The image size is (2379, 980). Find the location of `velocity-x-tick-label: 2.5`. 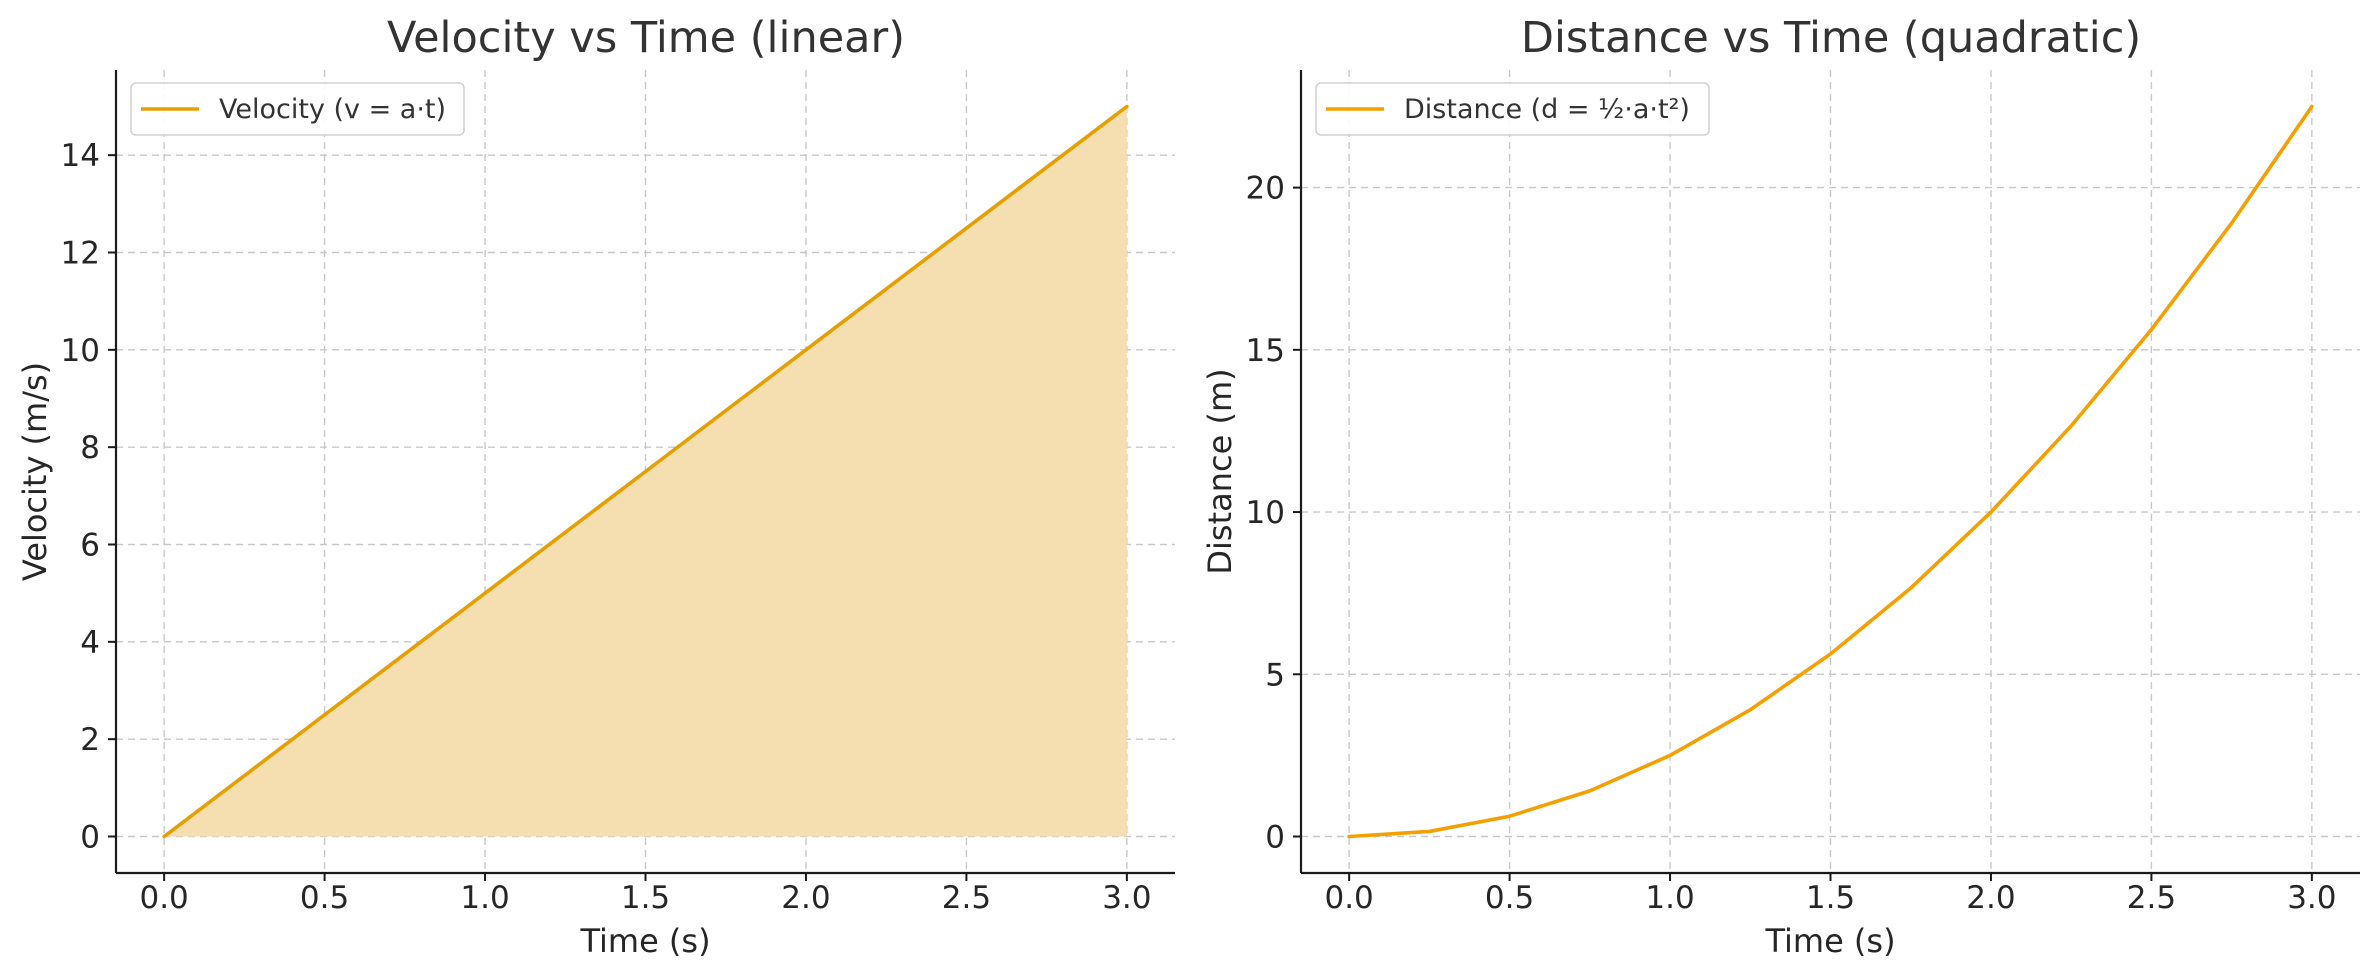

velocity-x-tick-label: 2.5 is located at coordinates (966, 898).